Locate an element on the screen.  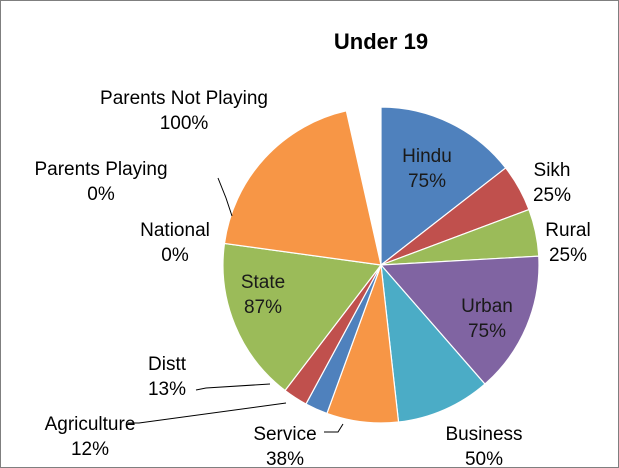
leader-parents-not-playing is located at coordinates (225, 197).